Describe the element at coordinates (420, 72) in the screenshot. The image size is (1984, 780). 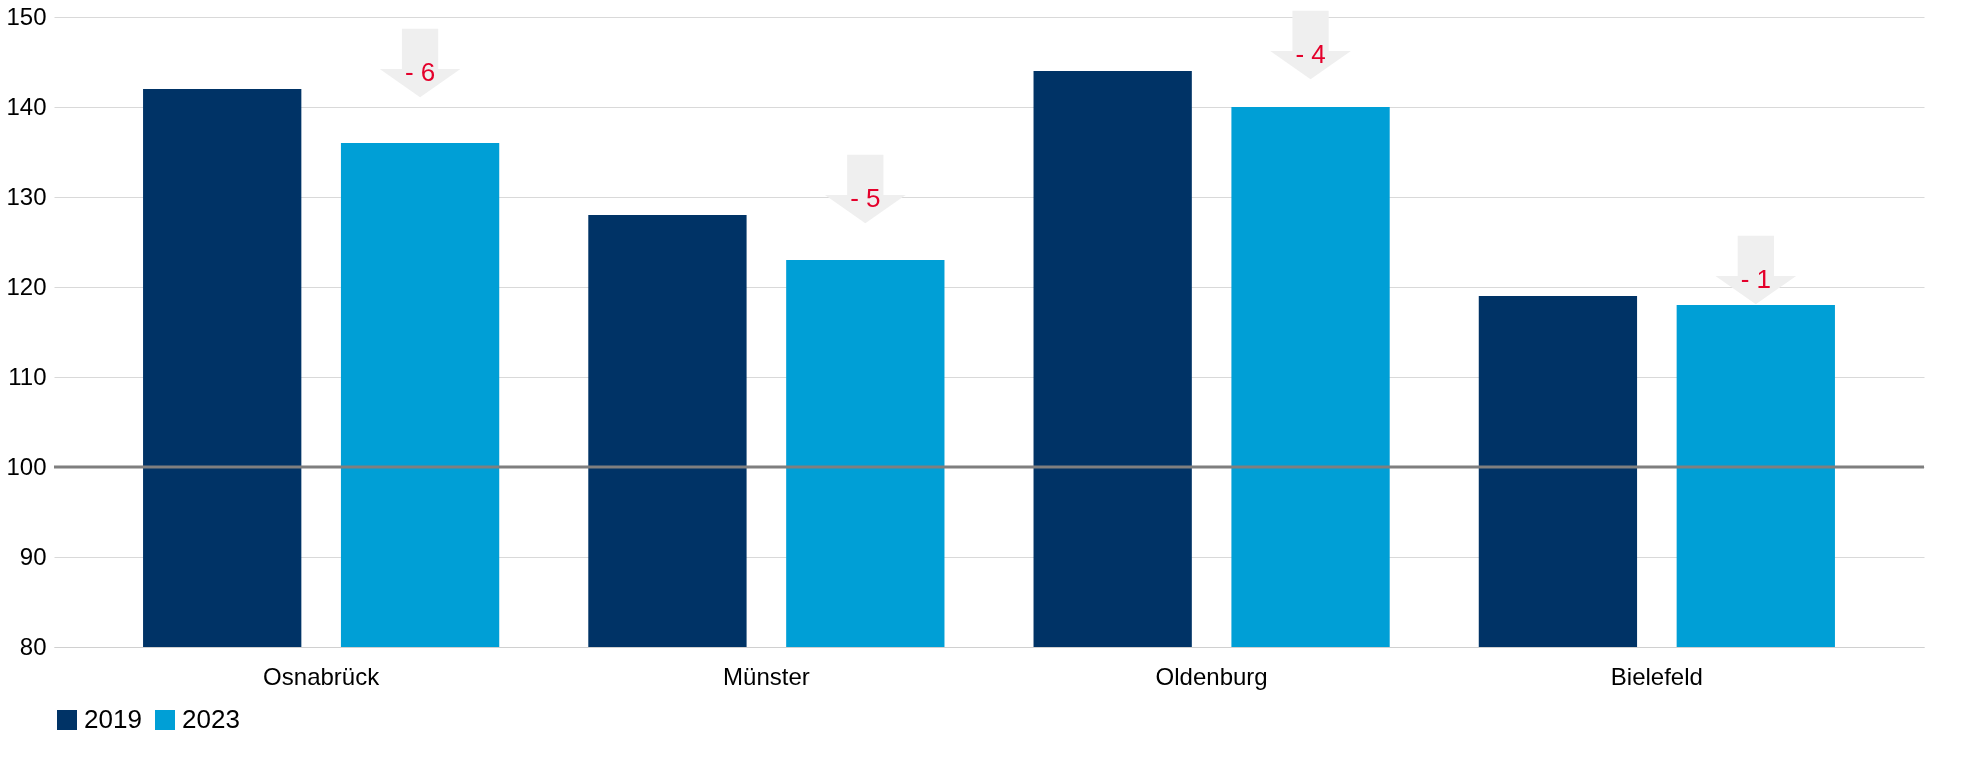
I see `annotation: - 6` at that location.